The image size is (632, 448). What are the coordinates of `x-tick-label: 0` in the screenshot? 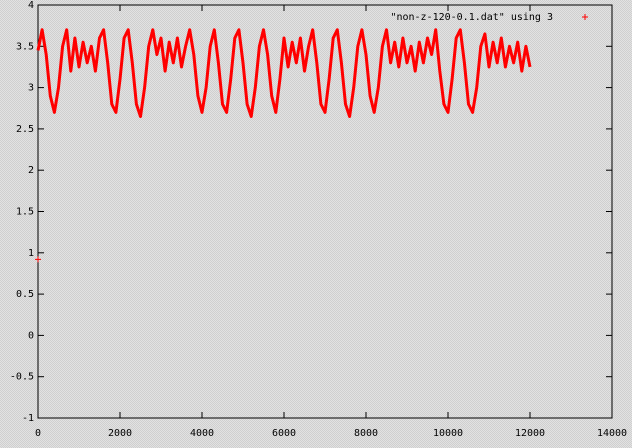 It's located at (38, 433).